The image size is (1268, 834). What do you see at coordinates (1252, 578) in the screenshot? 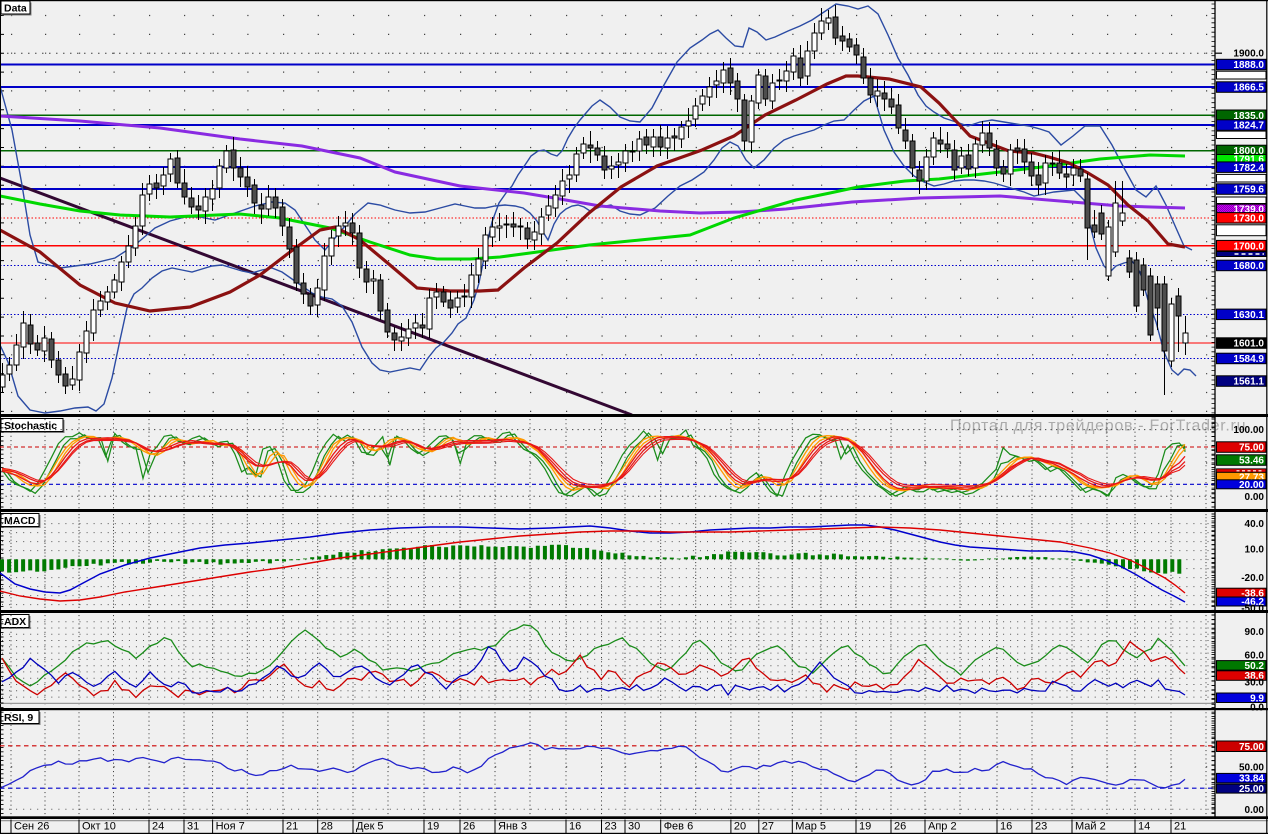
I see `svg-text: -20.0` at bounding box center [1252, 578].